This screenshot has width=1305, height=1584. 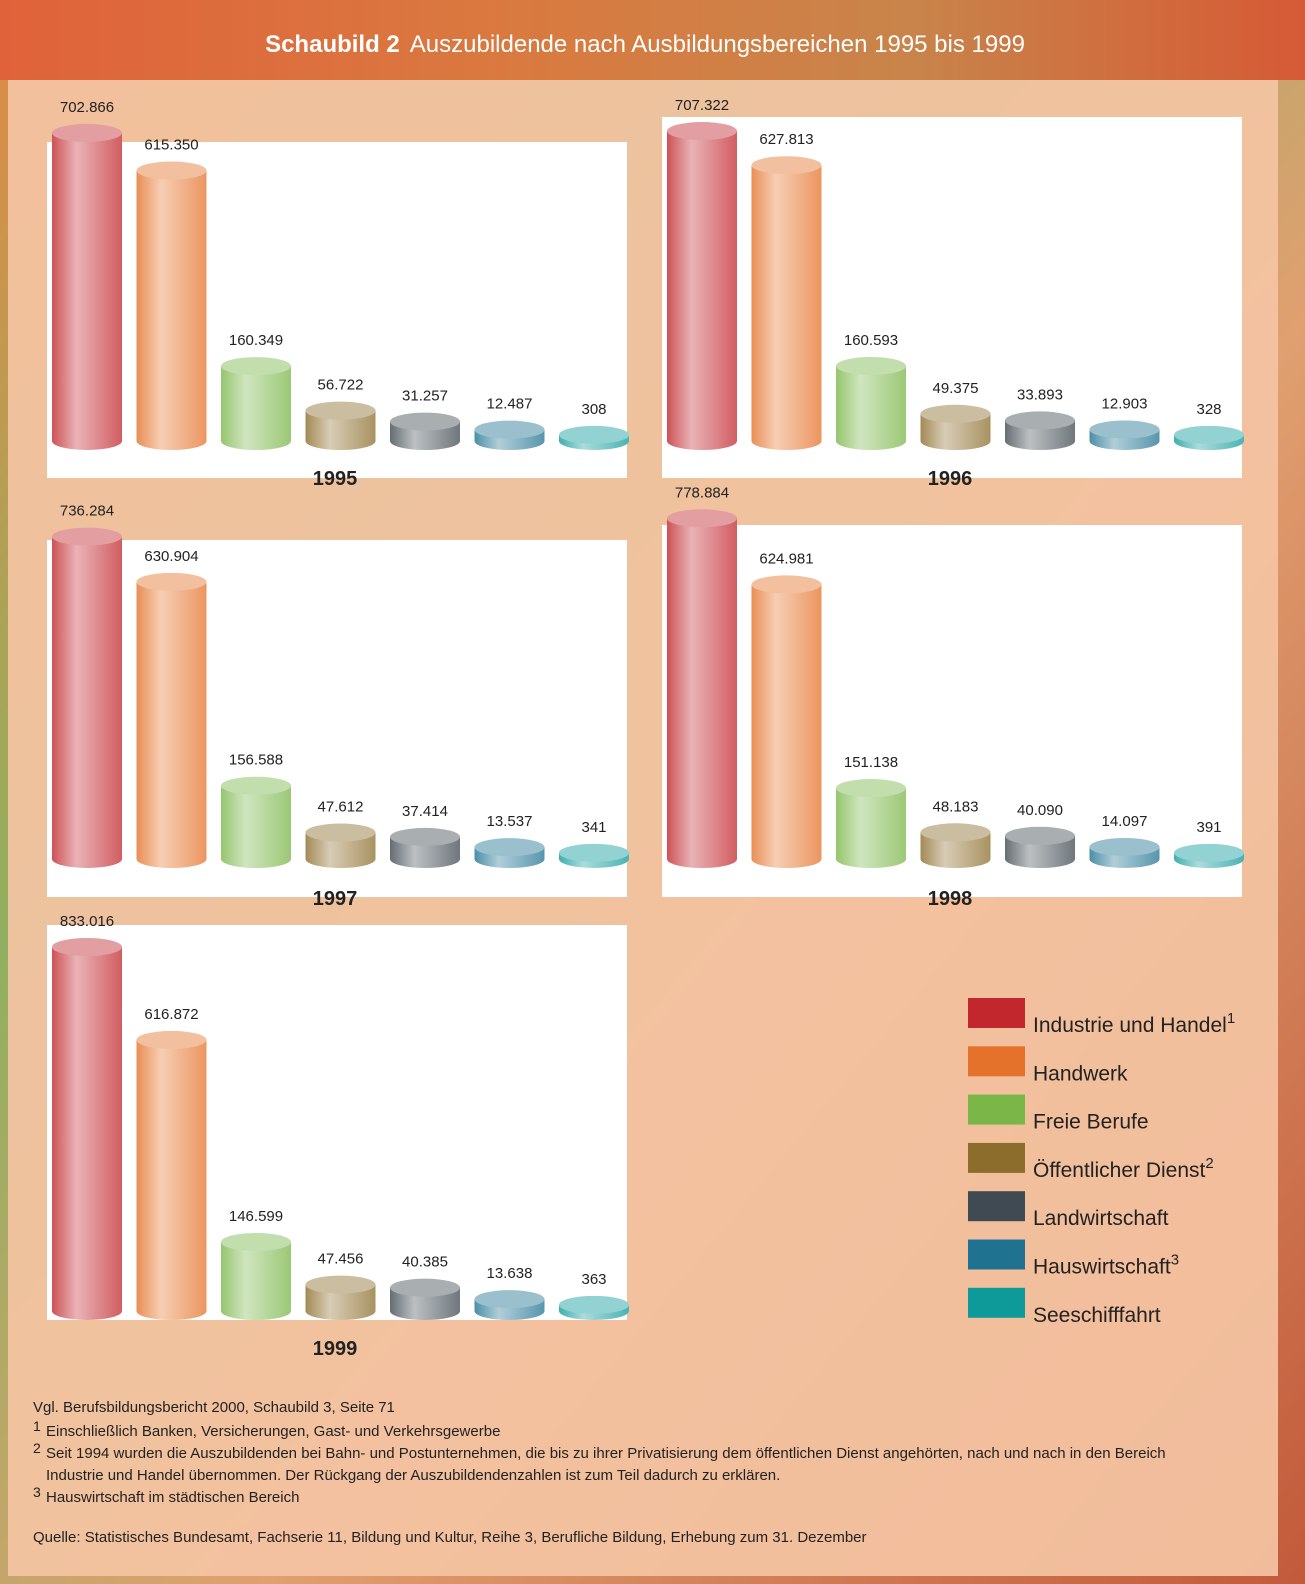 I want to click on legend-name: Handwerk, so click(x=1080, y=1073).